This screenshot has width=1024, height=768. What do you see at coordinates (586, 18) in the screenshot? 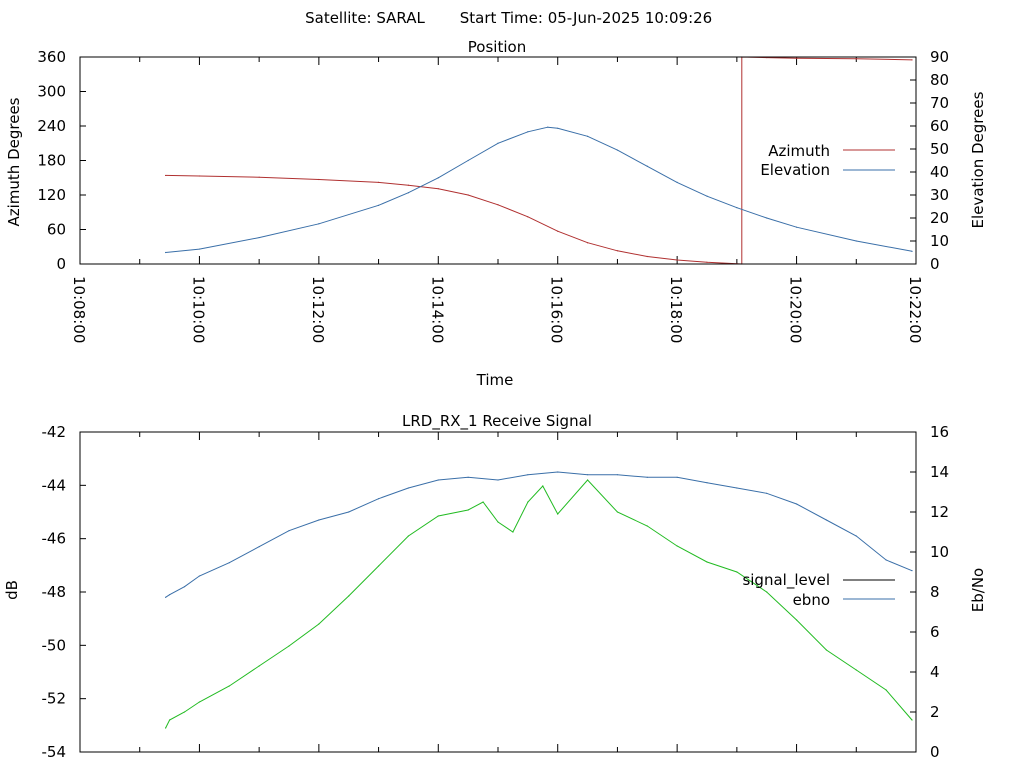
I see `start-time-label: Start Time: 05-Jun-2025 10:09:26` at bounding box center [586, 18].